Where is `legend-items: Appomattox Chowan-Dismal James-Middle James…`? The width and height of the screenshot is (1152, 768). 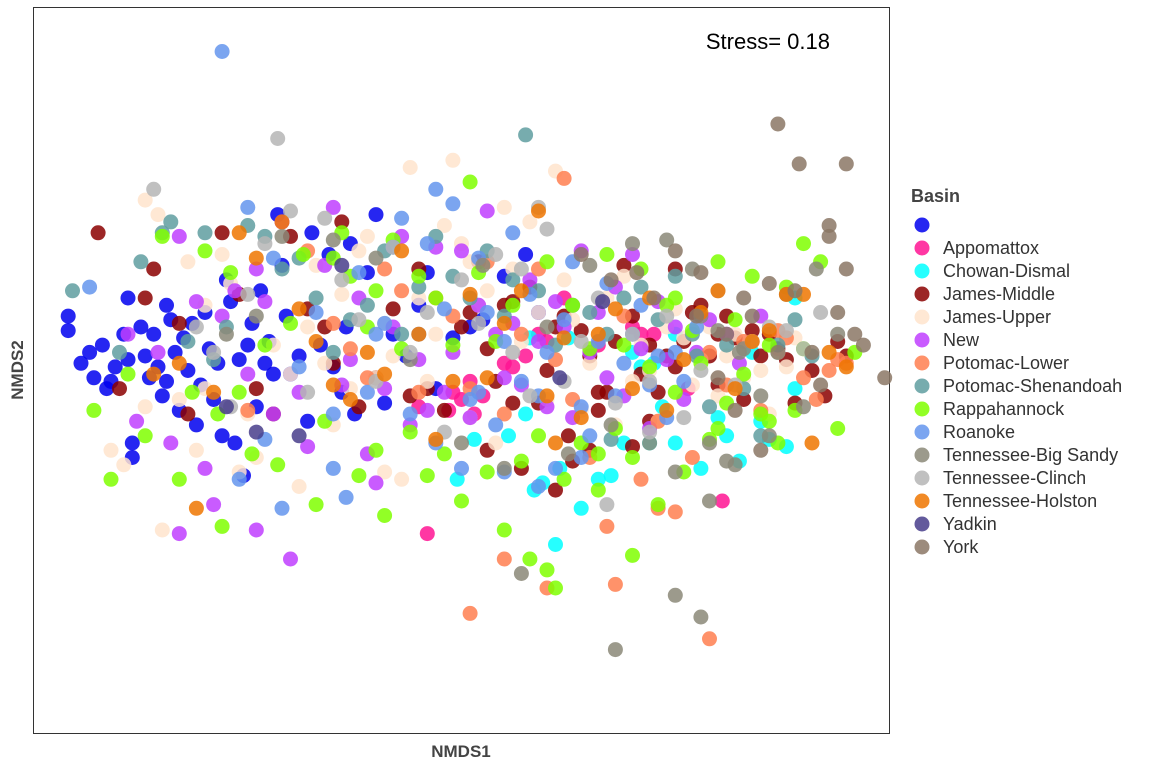 legend-items: Appomattox Chowan-Dismal James-Middle James… is located at coordinates (1018, 387).